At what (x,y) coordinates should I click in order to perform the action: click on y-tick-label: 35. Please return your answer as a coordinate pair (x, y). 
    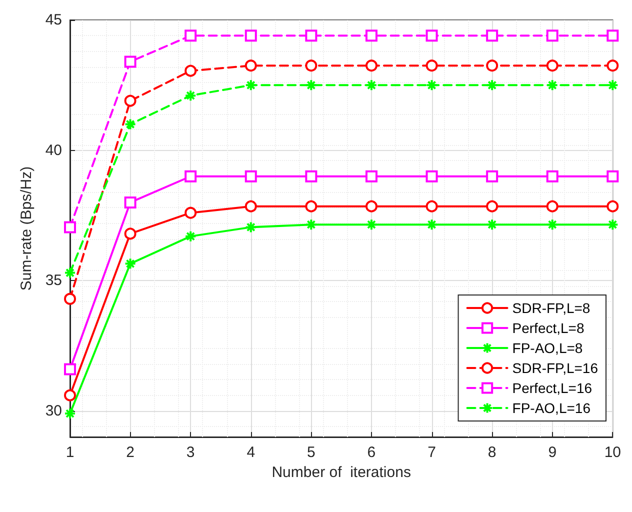
    Looking at the image, I should click on (53, 281).